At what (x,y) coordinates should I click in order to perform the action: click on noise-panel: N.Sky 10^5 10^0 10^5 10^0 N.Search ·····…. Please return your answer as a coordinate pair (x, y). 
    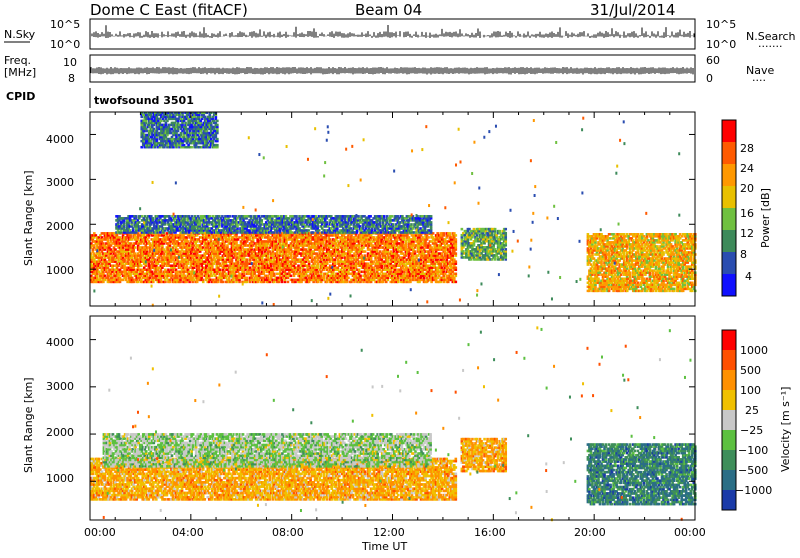
    Looking at the image, I should click on (400, 35).